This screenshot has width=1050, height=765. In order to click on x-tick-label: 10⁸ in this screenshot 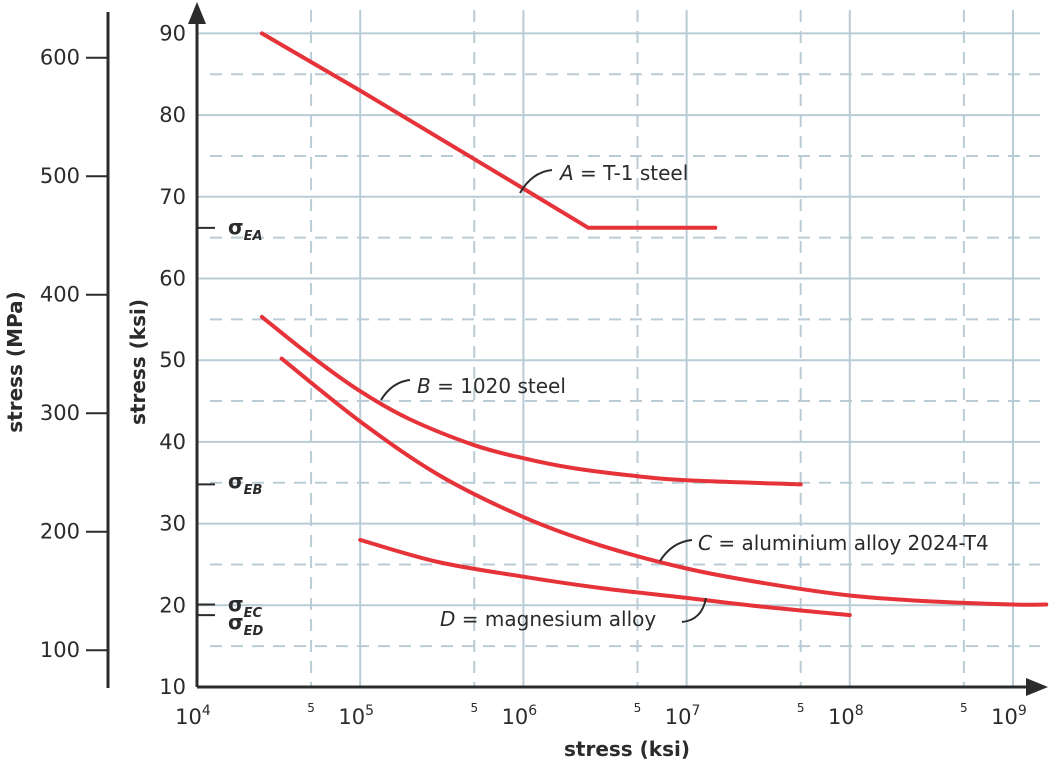, I will do `click(846, 716)`.